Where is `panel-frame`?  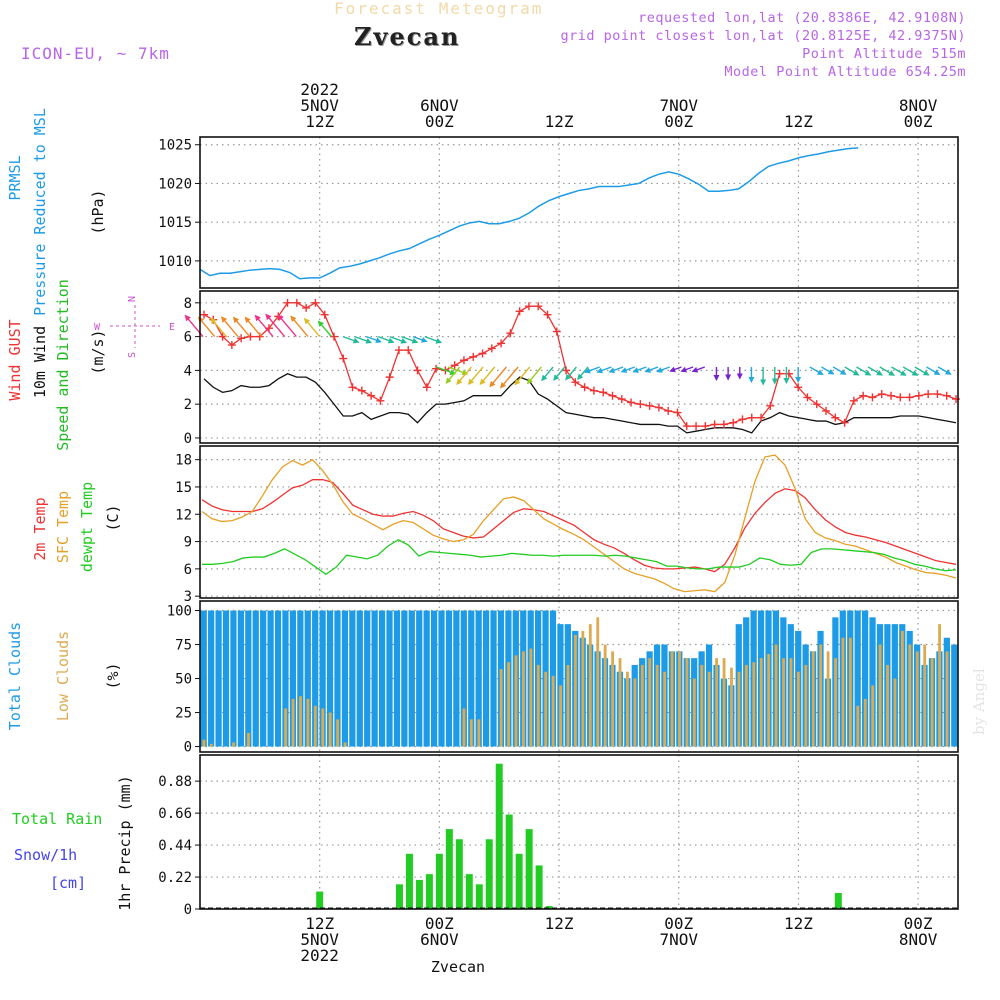
panel-frame is located at coordinates (579, 212).